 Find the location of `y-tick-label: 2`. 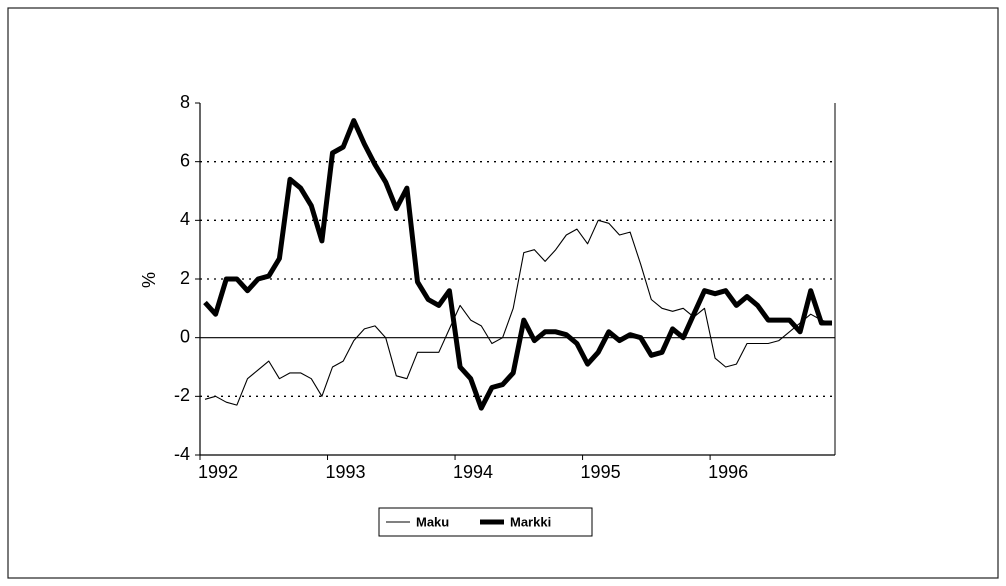

y-tick-label: 2 is located at coordinates (185, 278).